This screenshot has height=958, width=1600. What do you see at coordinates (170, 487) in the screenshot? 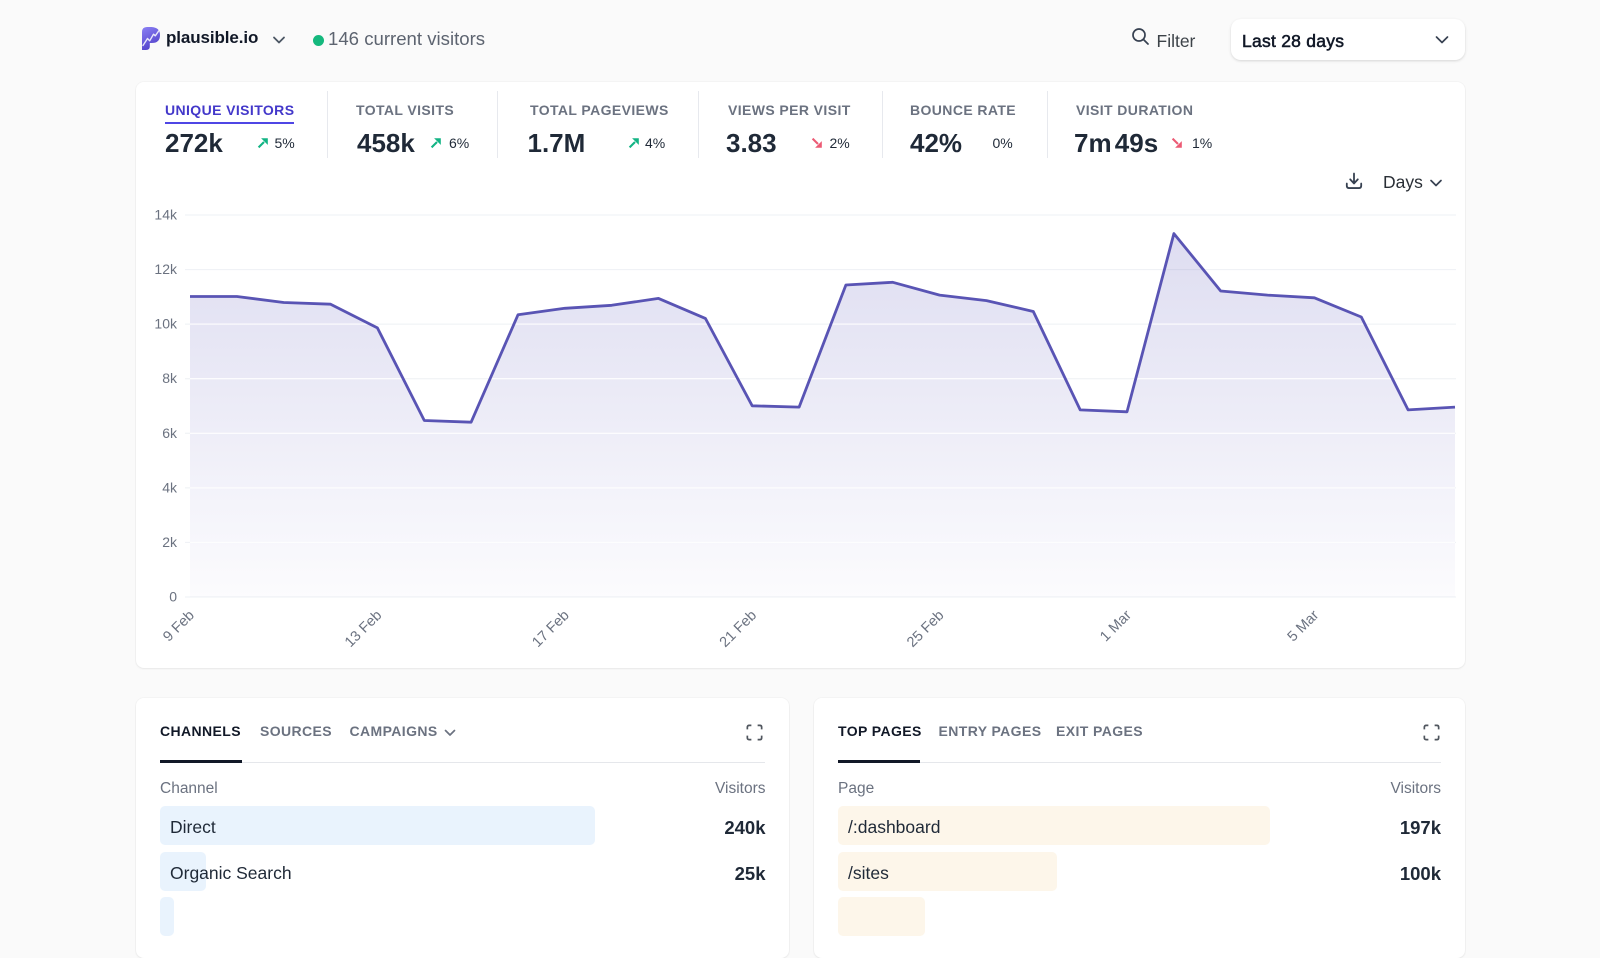
I see `svg-text: 4k` at bounding box center [170, 487].